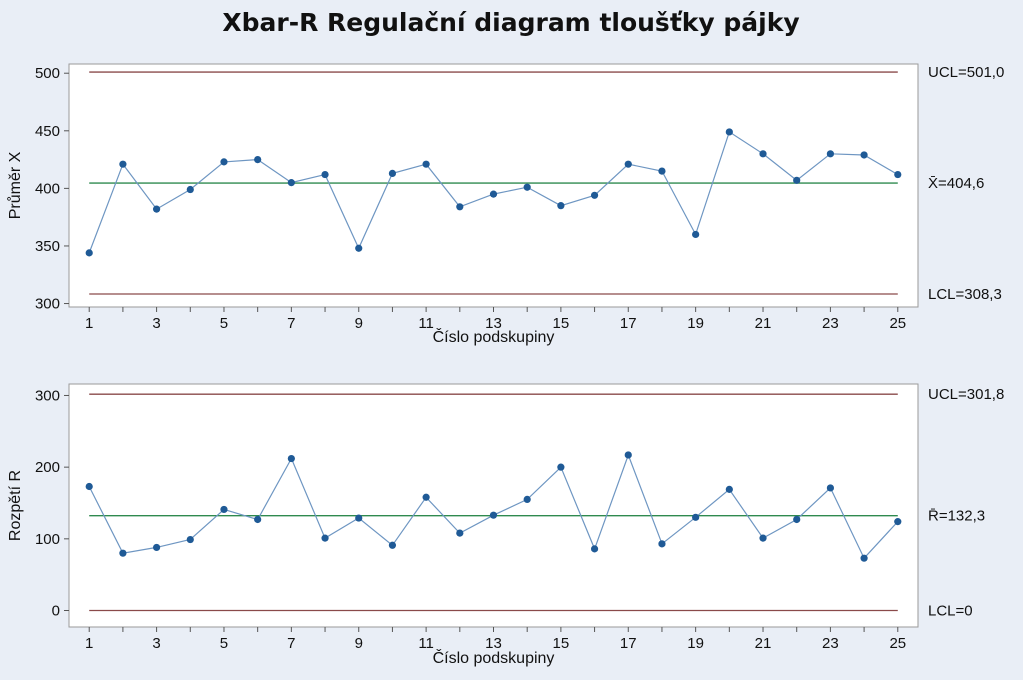 Image resolution: width=1023 pixels, height=680 pixels. What do you see at coordinates (47, 539) in the screenshot?
I see `y-tick-label: 100` at bounding box center [47, 539].